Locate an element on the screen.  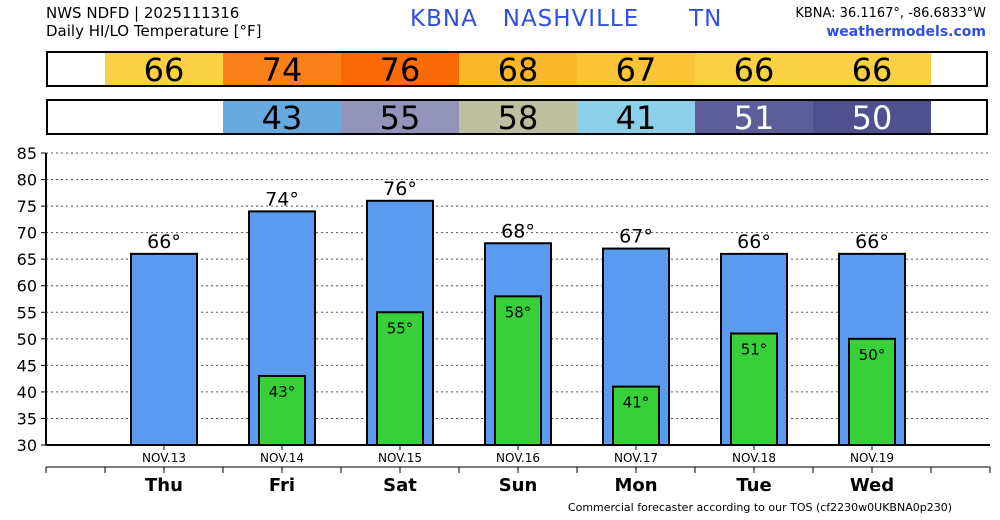
hi-strip-cell: 68 is located at coordinates (518, 70).